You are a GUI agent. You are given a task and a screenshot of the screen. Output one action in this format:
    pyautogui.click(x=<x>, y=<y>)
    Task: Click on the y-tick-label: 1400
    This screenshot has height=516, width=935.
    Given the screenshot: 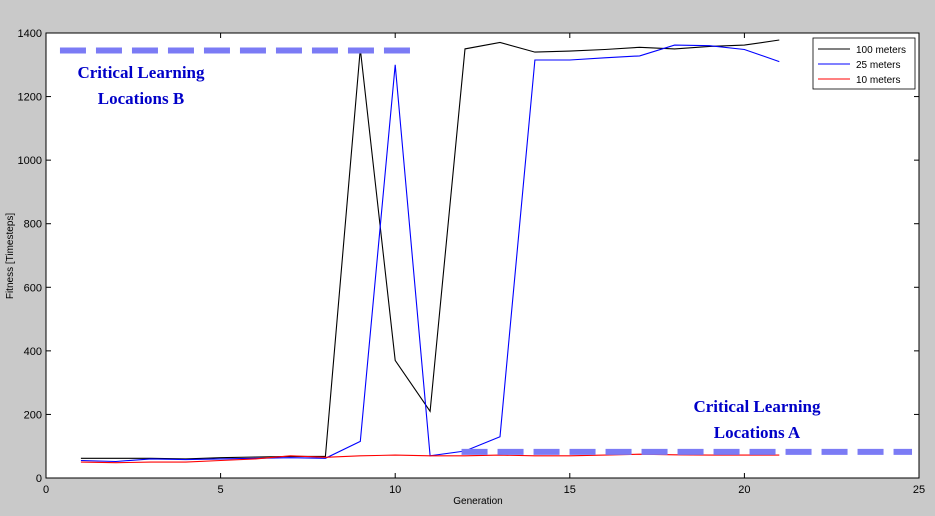 What is the action you would take?
    pyautogui.click(x=30, y=34)
    